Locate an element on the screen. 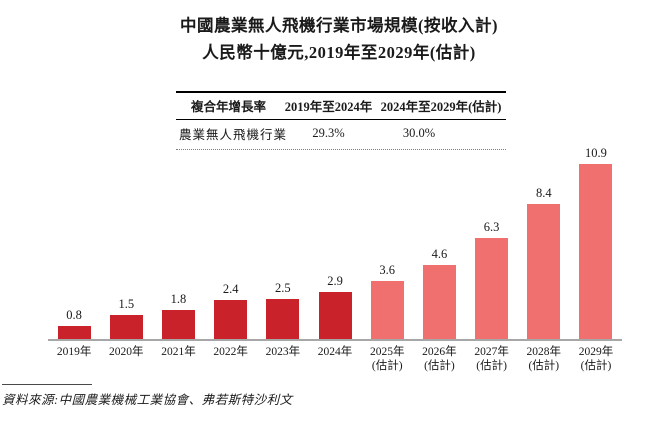  bar-slot-2029: 10.9 is located at coordinates (596, 242).